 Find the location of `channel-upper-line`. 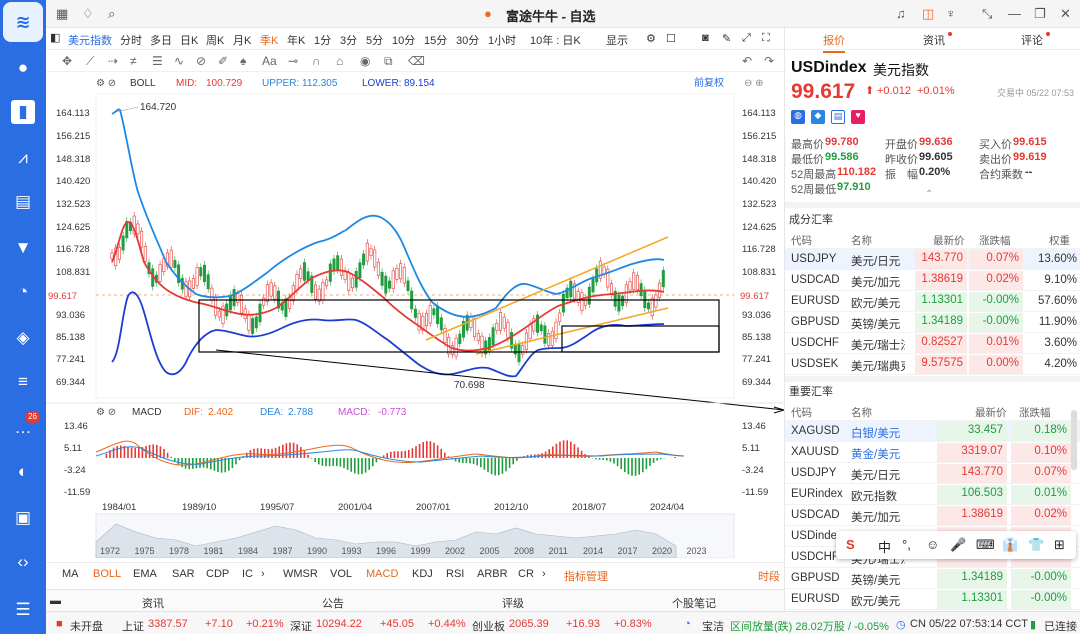

channel-upper-line is located at coordinates (547, 288).